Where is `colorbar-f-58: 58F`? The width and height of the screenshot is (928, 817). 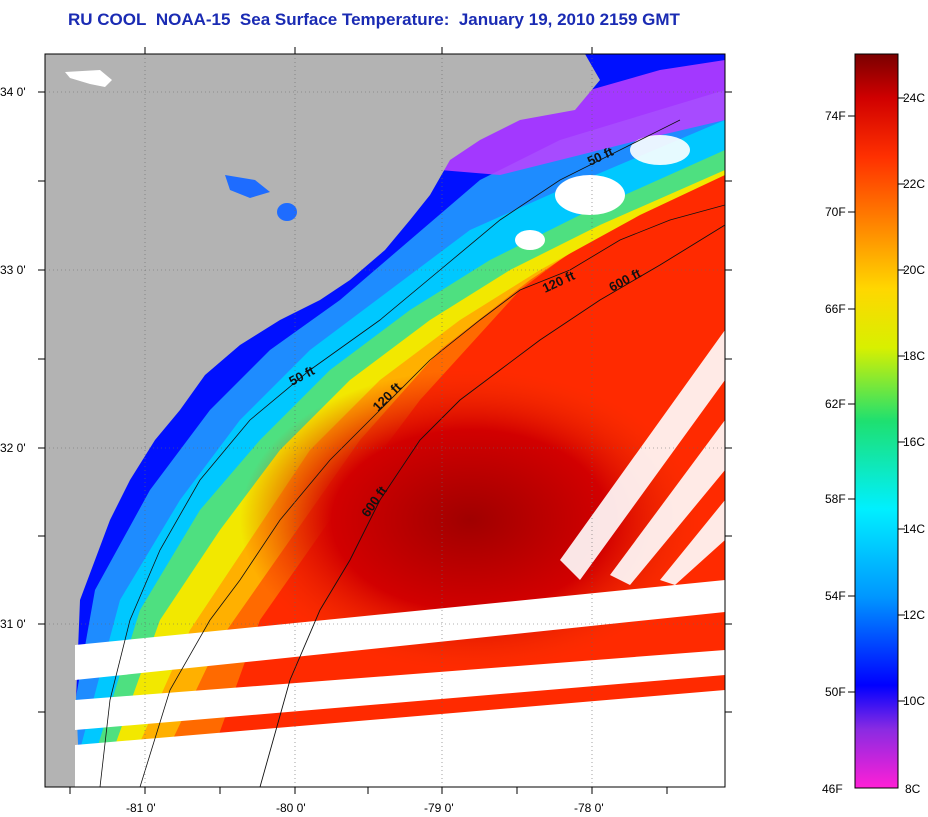 colorbar-f-58: 58F is located at coordinates (835, 499).